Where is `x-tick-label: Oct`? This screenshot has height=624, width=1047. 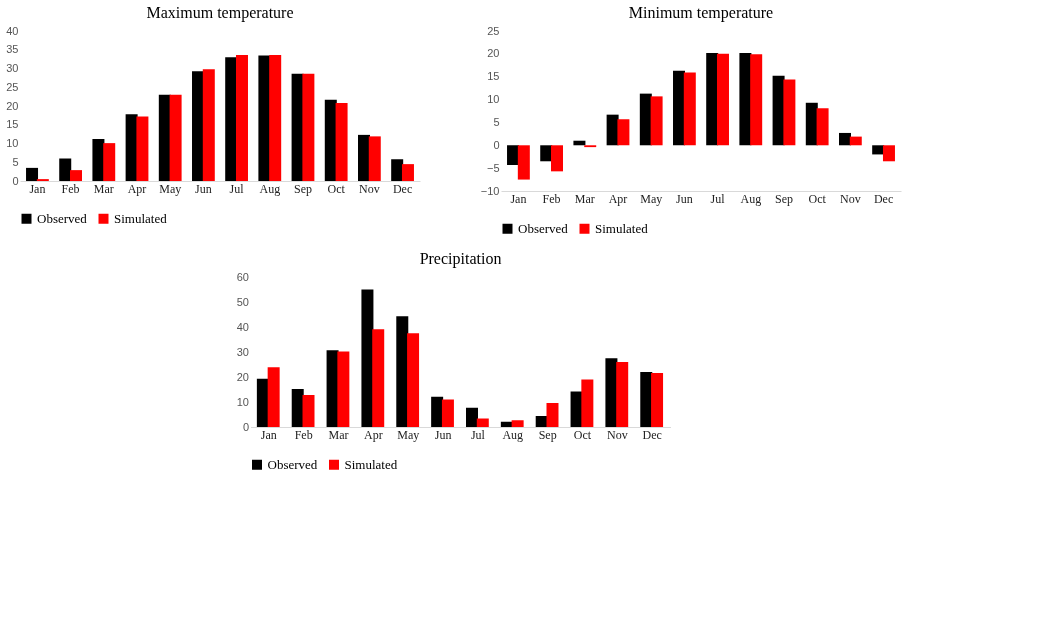
x-tick-label: Oct is located at coordinates (336, 188).